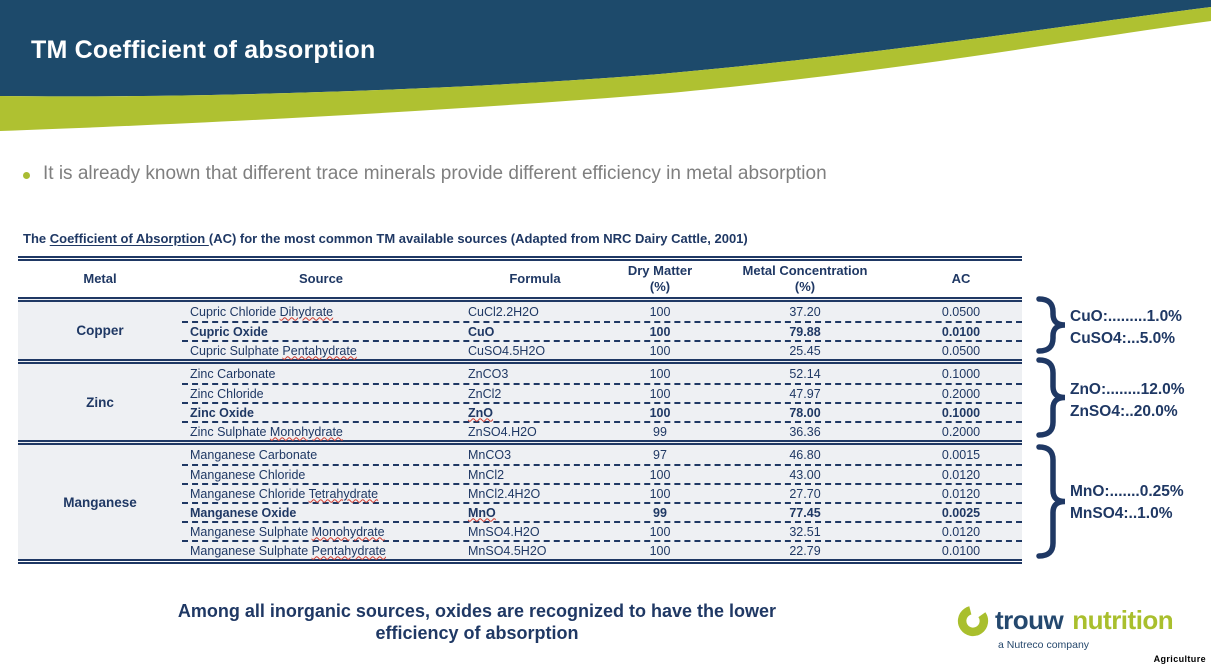  Describe the element at coordinates (1179, 659) in the screenshot. I see `watermark-text: Agriculture` at that location.